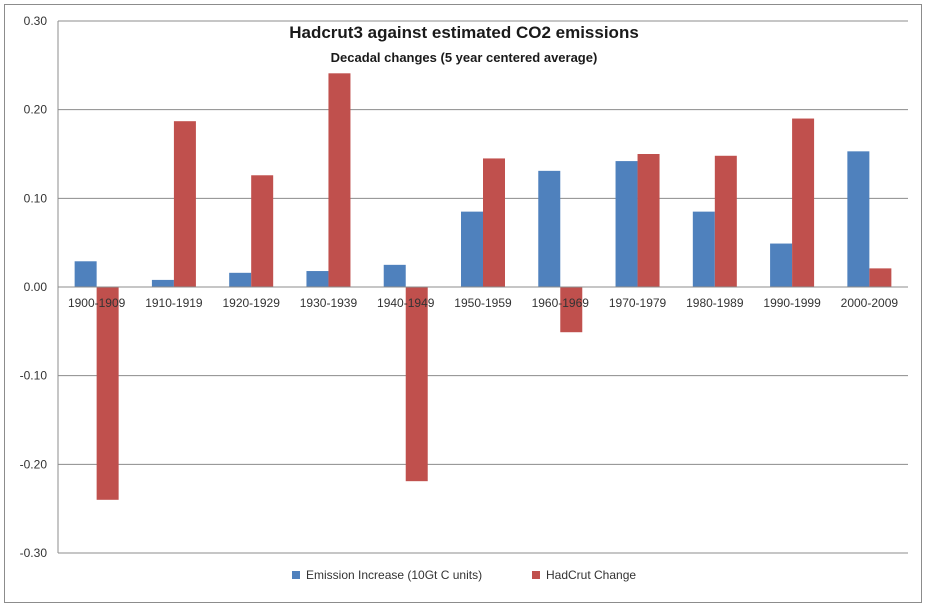 This screenshot has width=928, height=609. I want to click on y-tick-label: -0.20, so click(34, 464).